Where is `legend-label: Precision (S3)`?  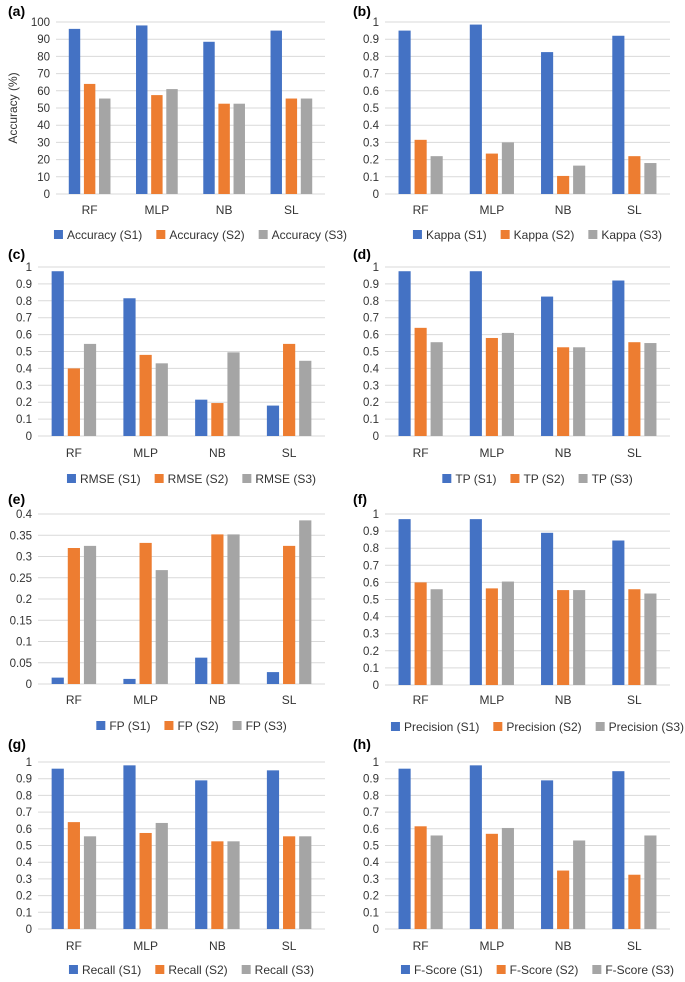 legend-label: Precision (S3) is located at coordinates (646, 727).